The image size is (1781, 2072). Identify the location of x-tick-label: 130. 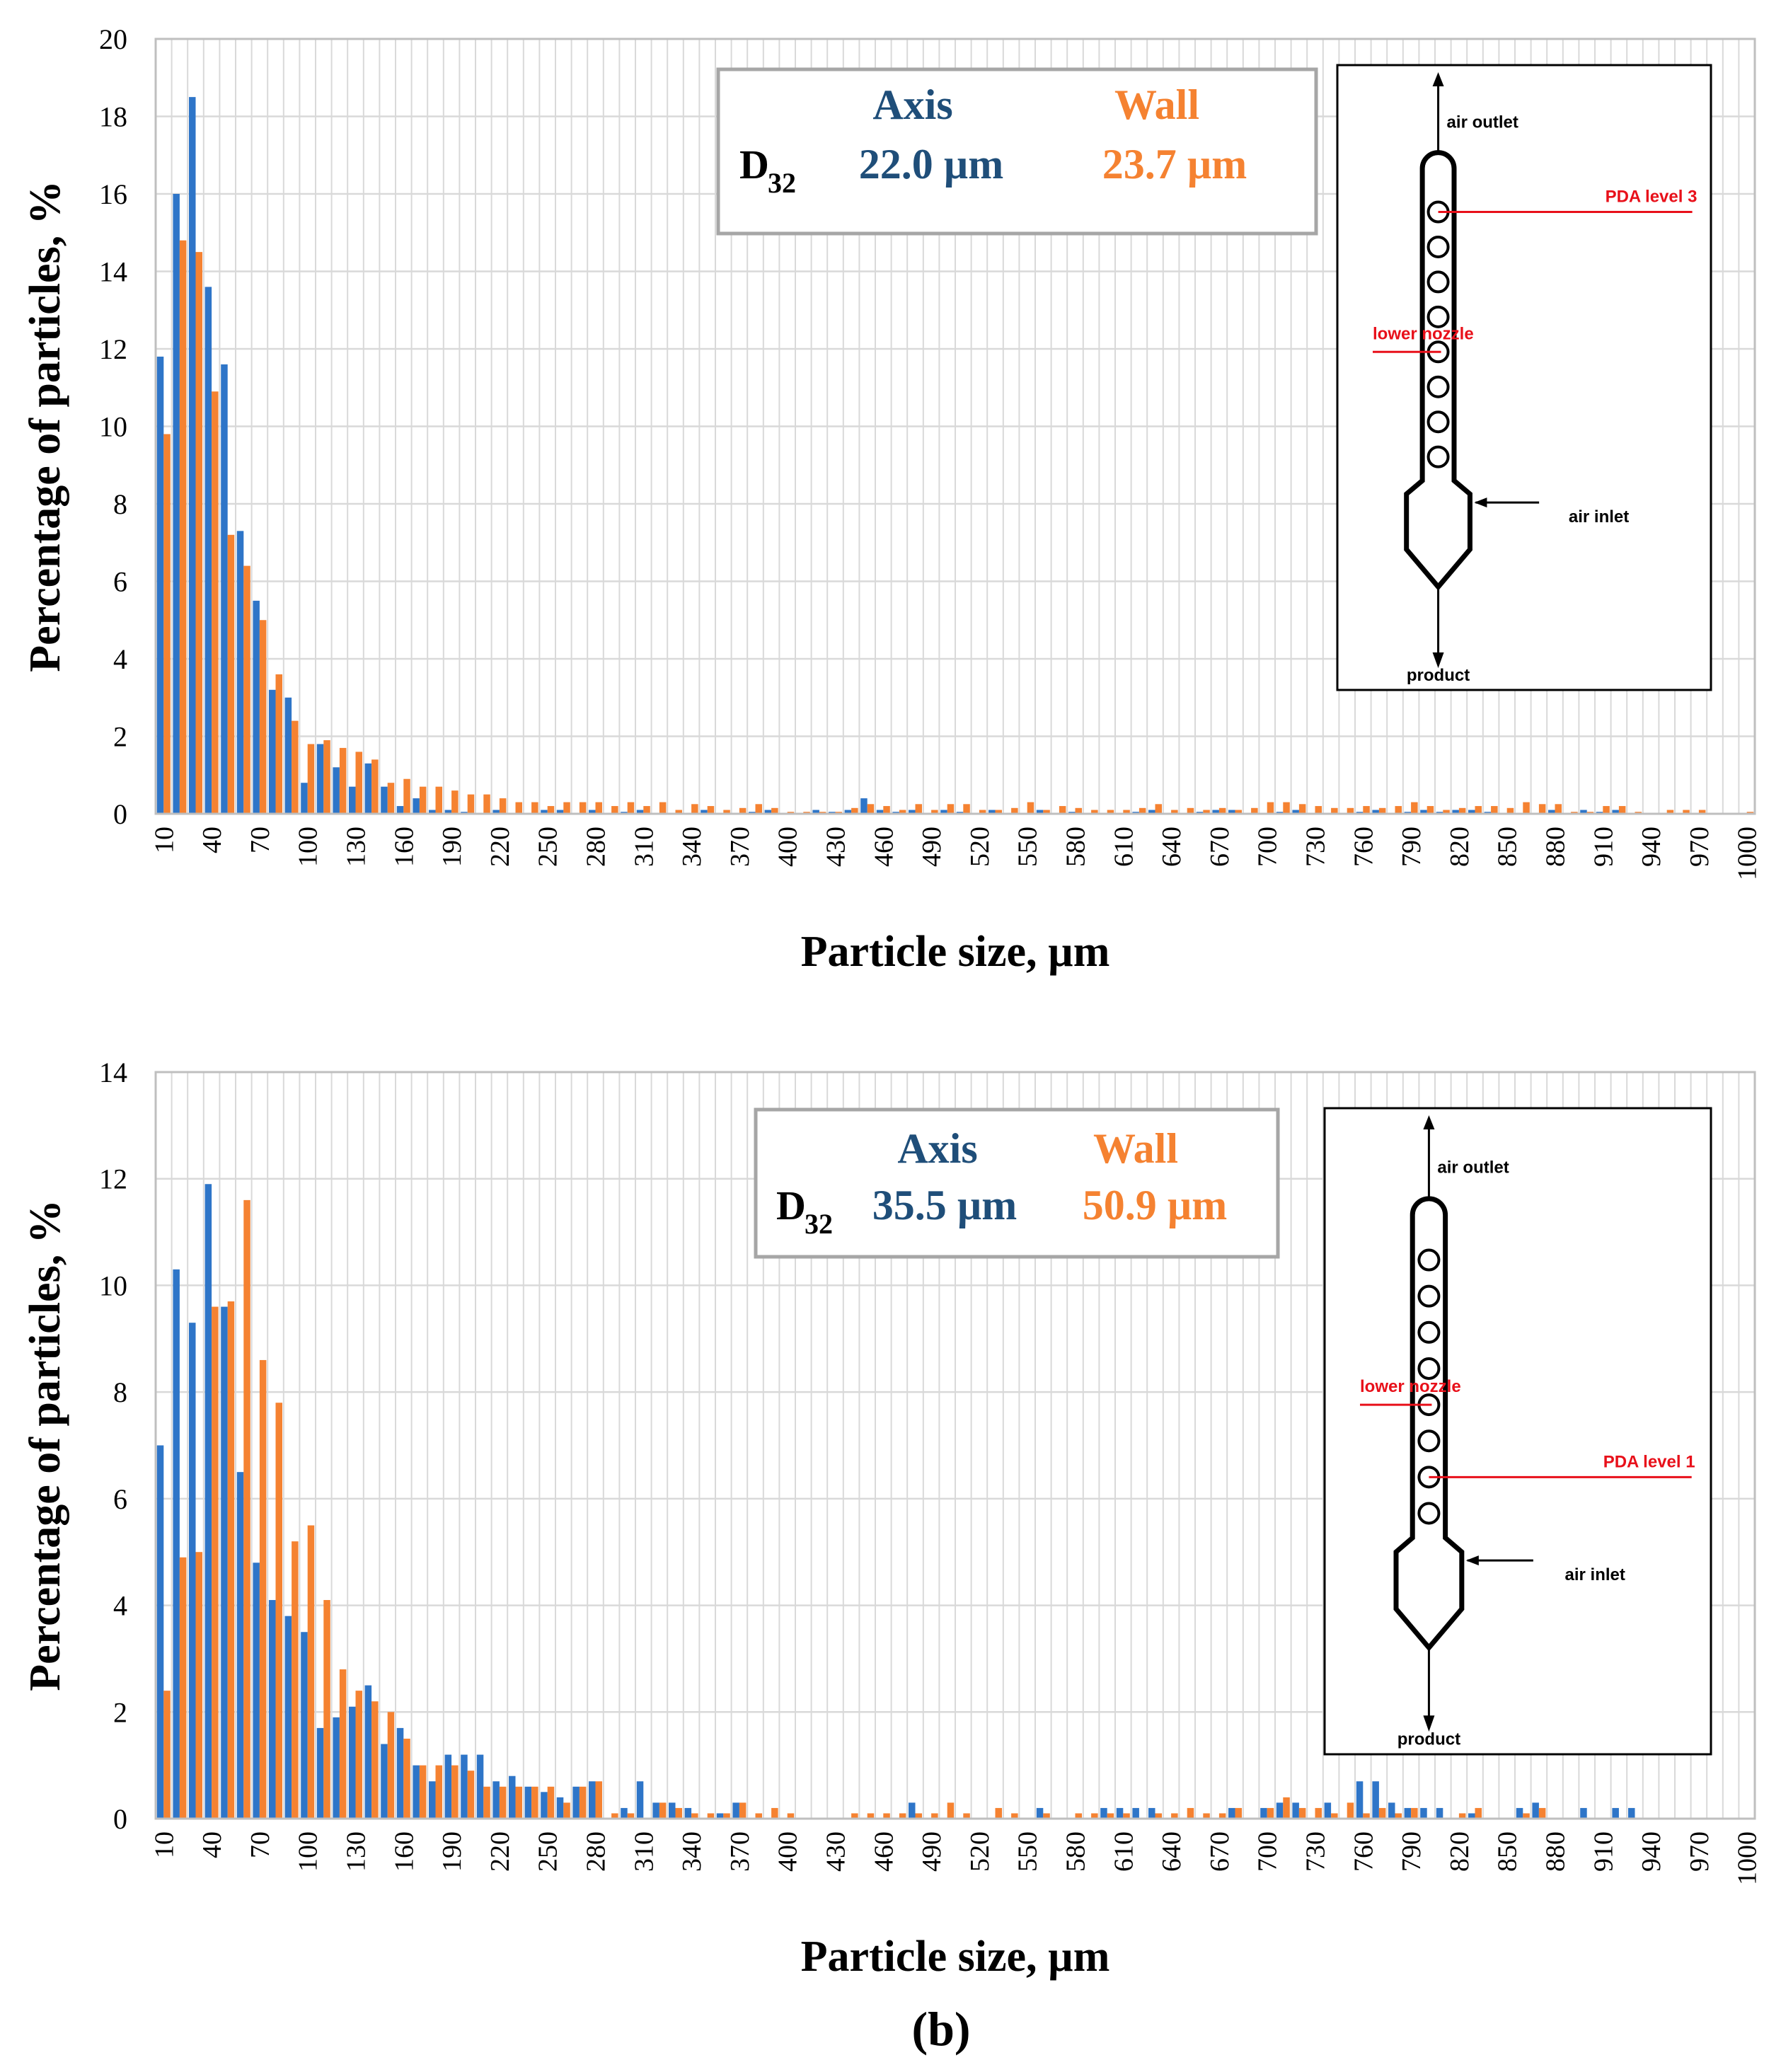
(356, 847).